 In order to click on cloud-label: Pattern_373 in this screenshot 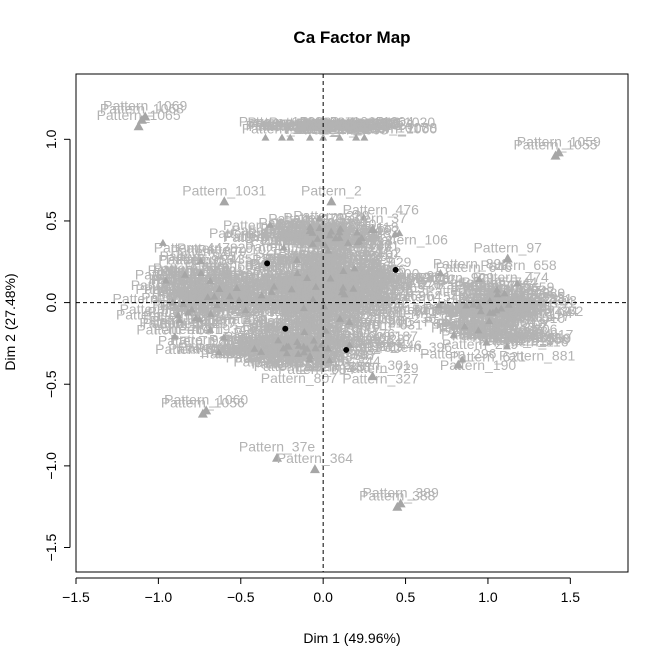, I will do `click(333, 330)`.